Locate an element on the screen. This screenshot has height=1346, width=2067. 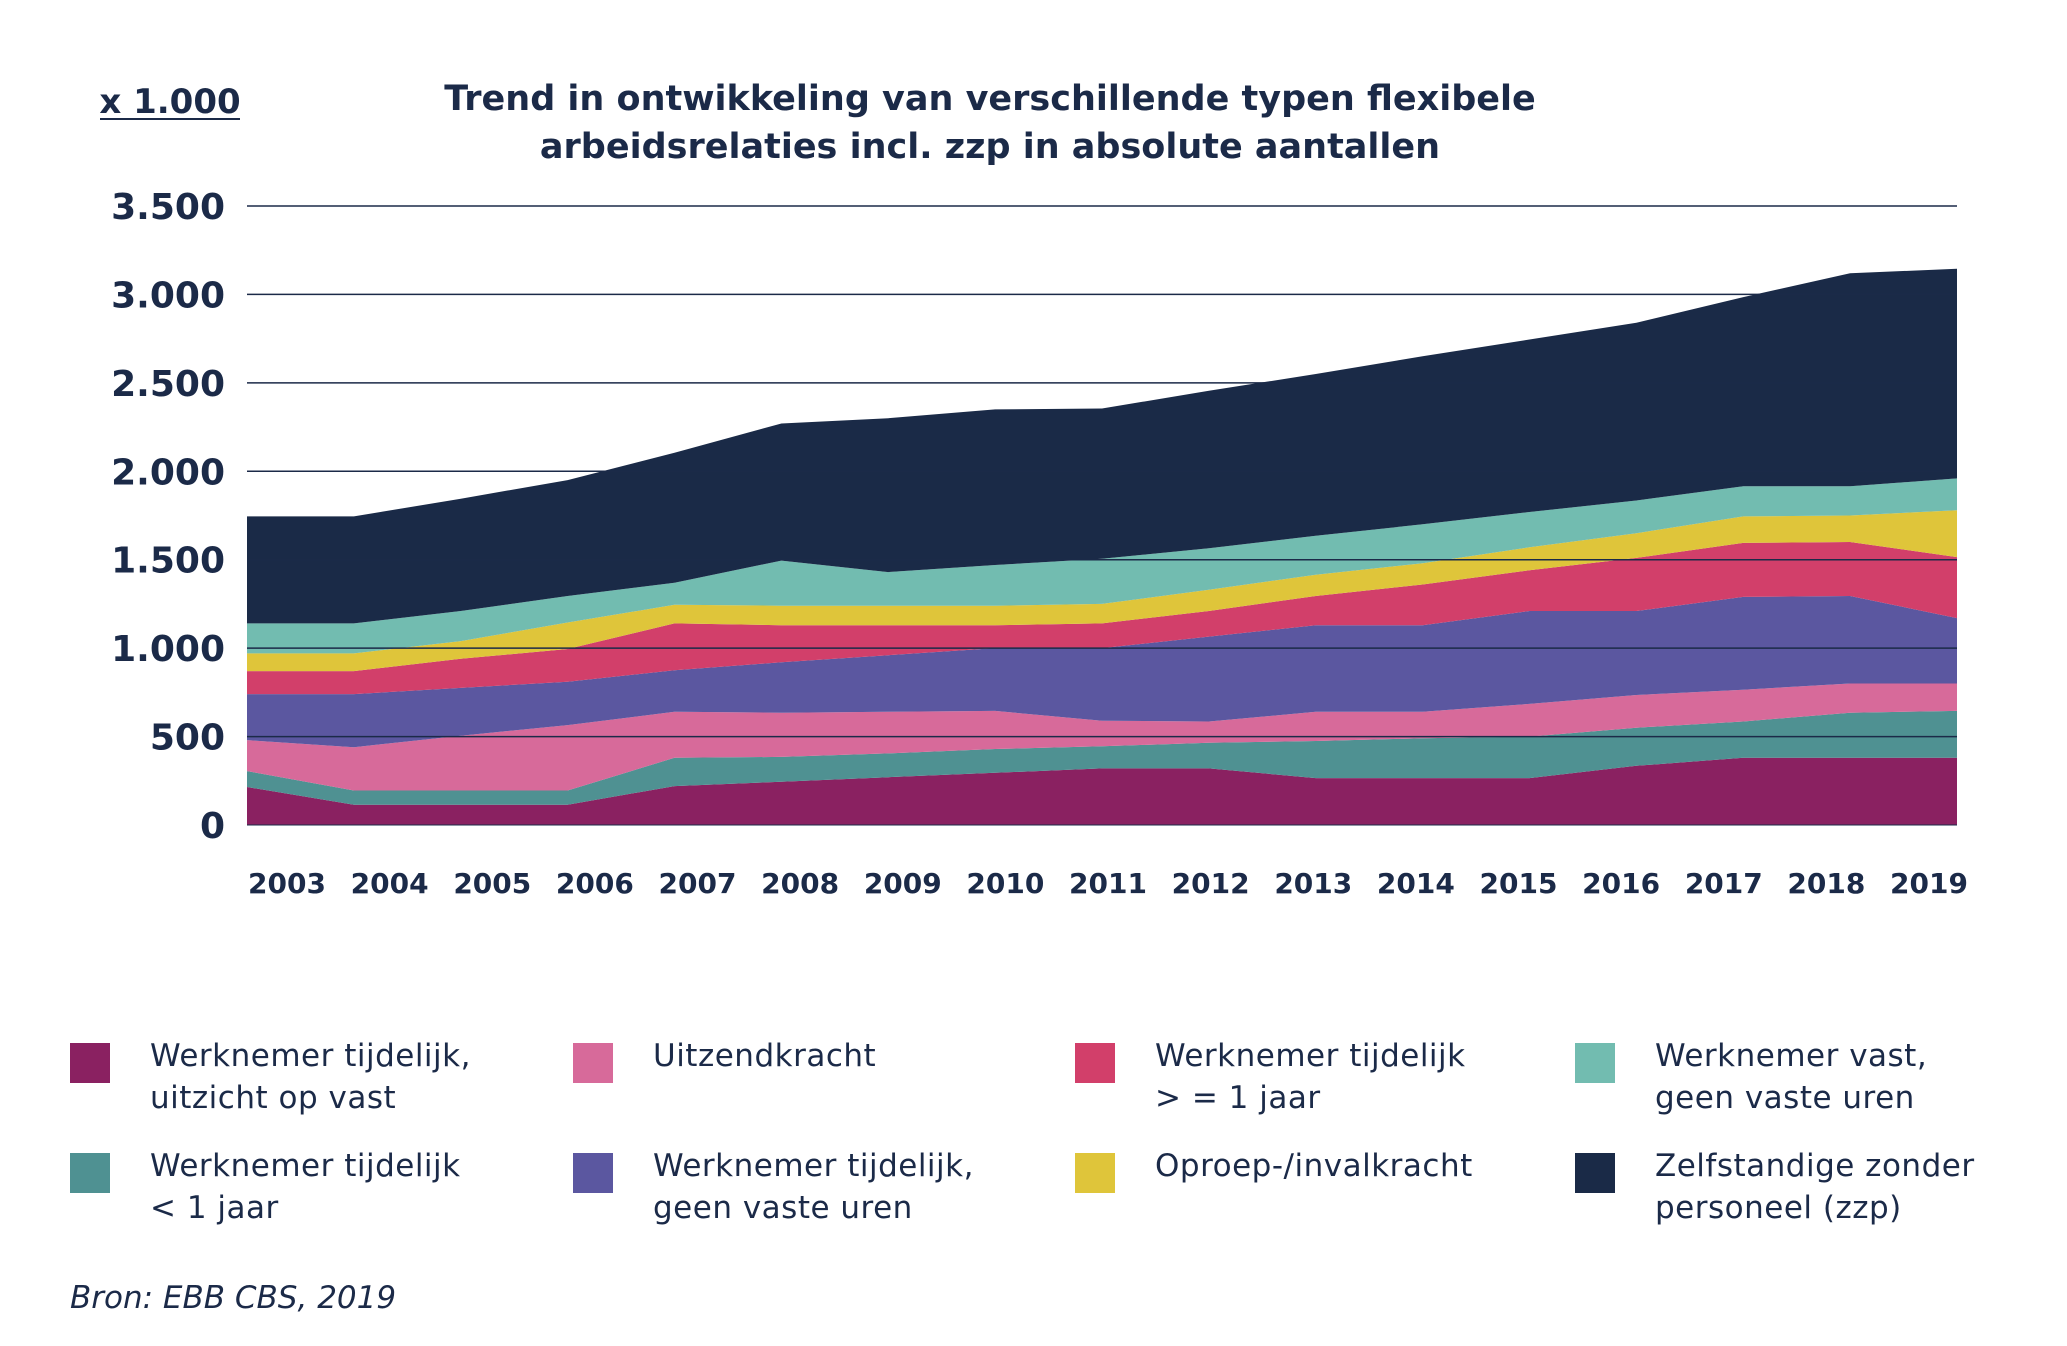
legend-label: Oproep-/invalkracht is located at coordinates (1314, 1166).